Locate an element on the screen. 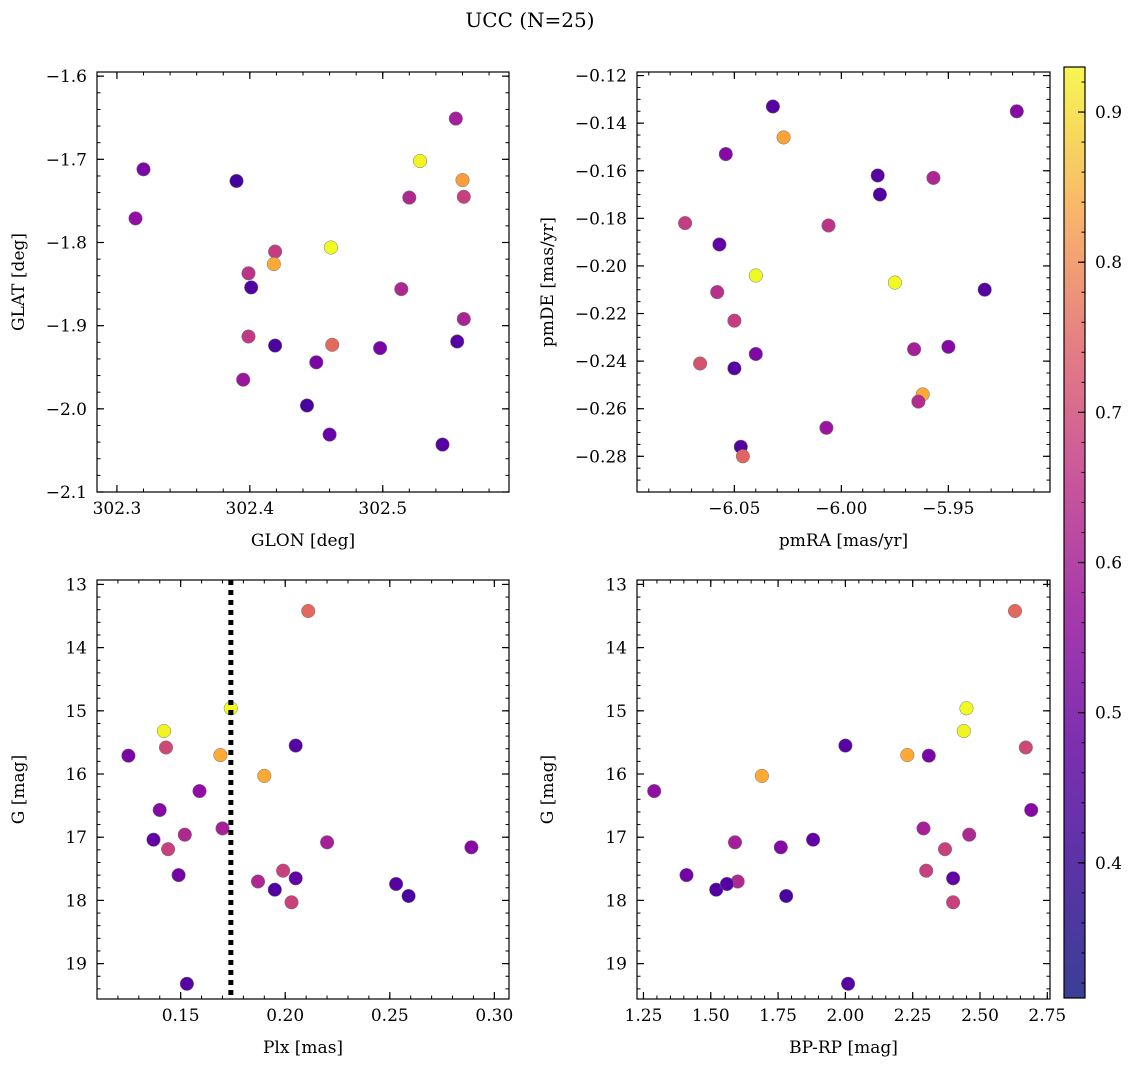 The image size is (1136, 1067). colorbar-tick-label: 0.5 is located at coordinates (1108, 714).